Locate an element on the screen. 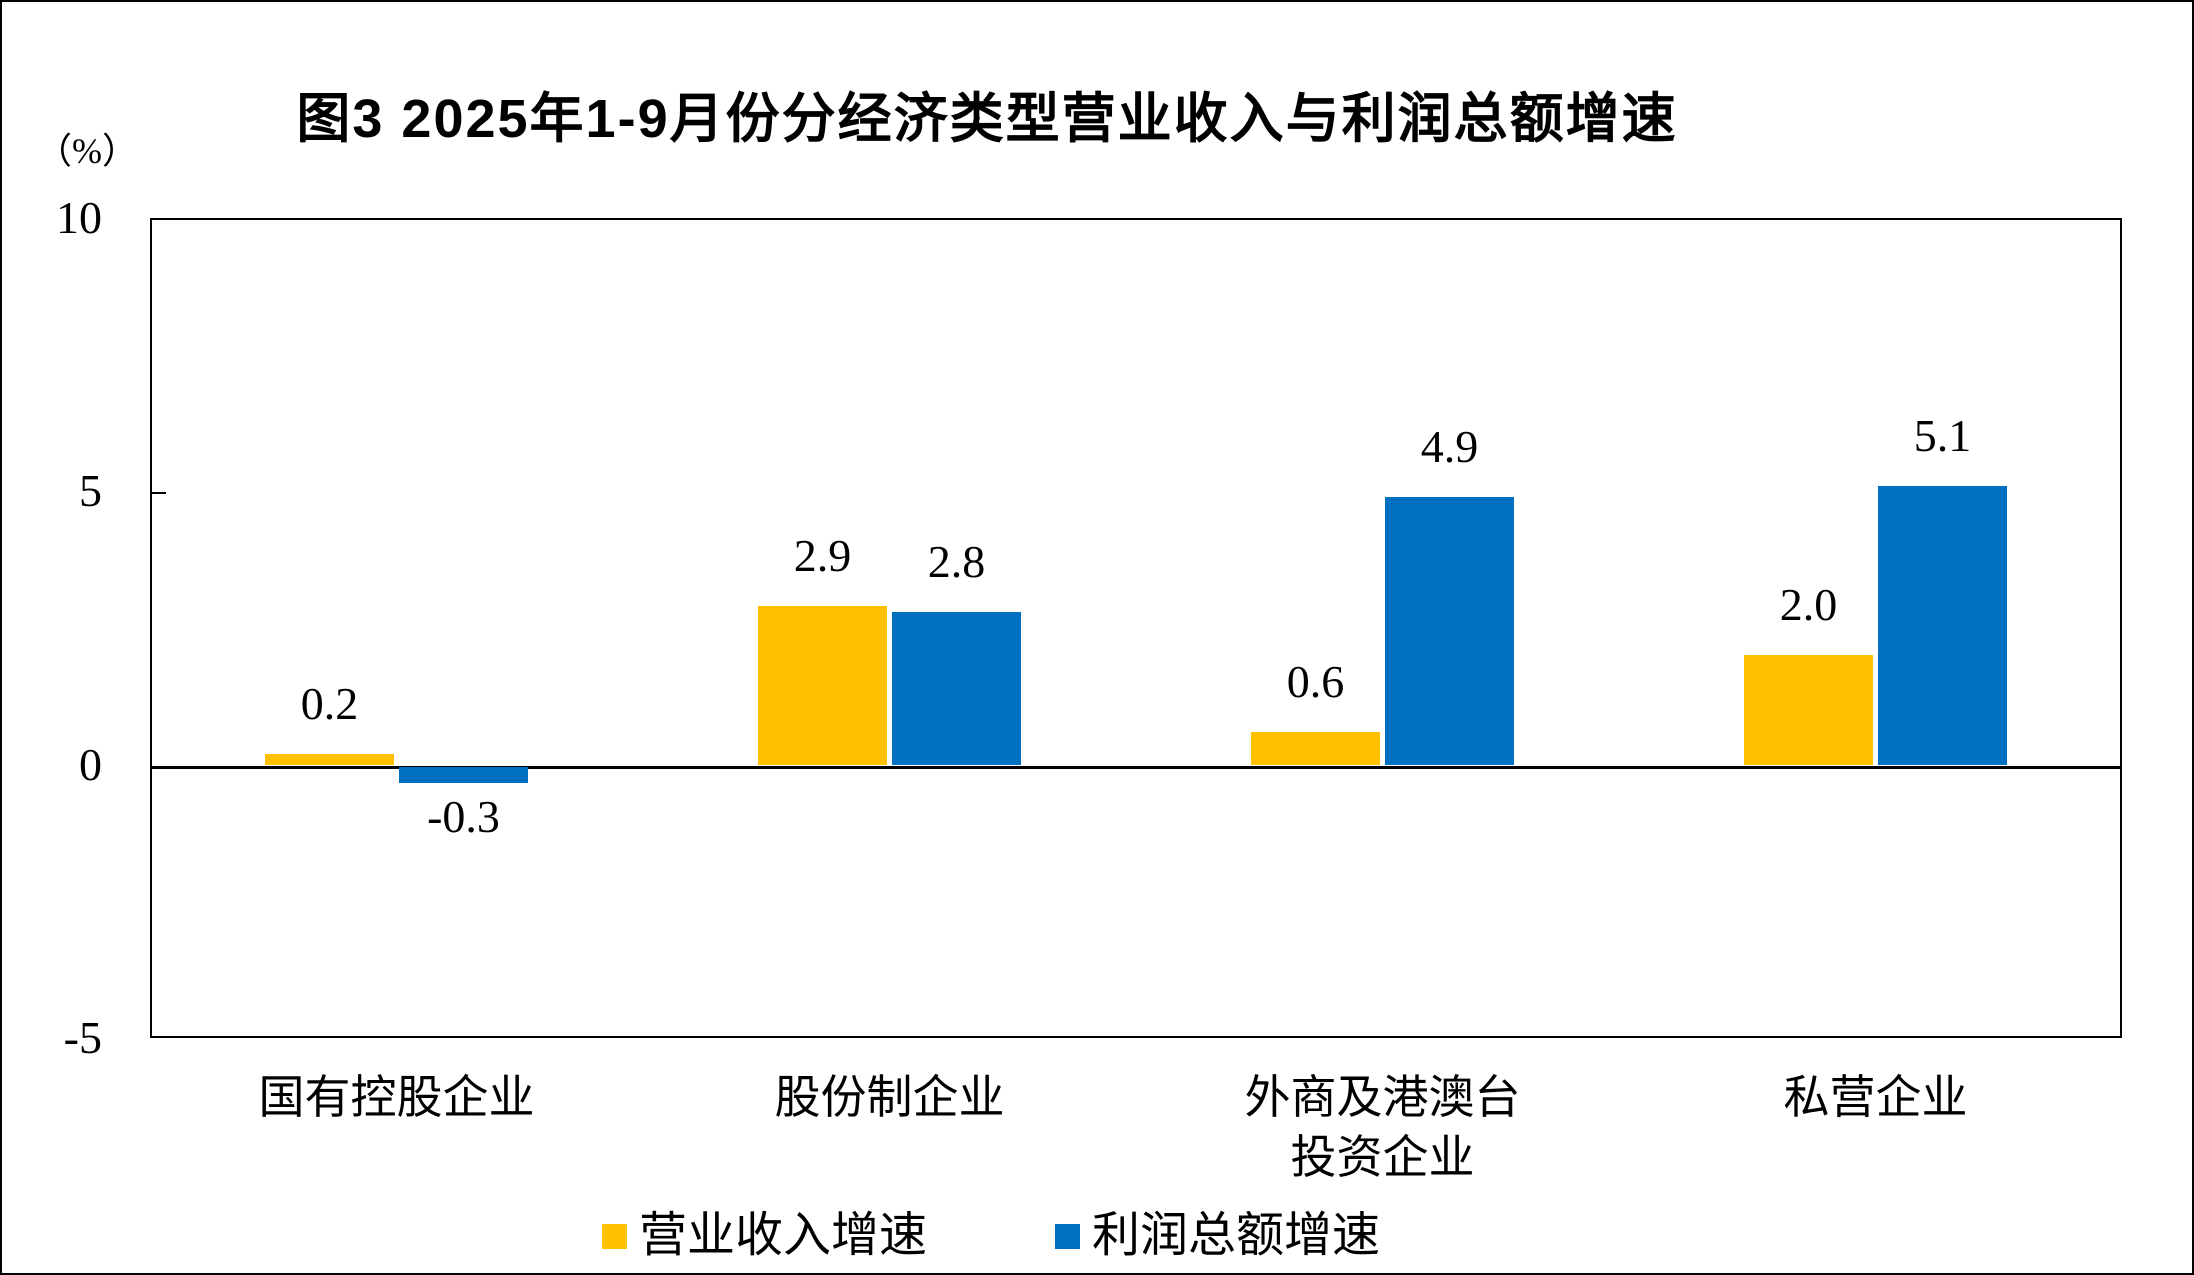 This screenshot has height=1275, width=2194. legend-item-营业收入增速: 营业收入增速 is located at coordinates (764, 1236).